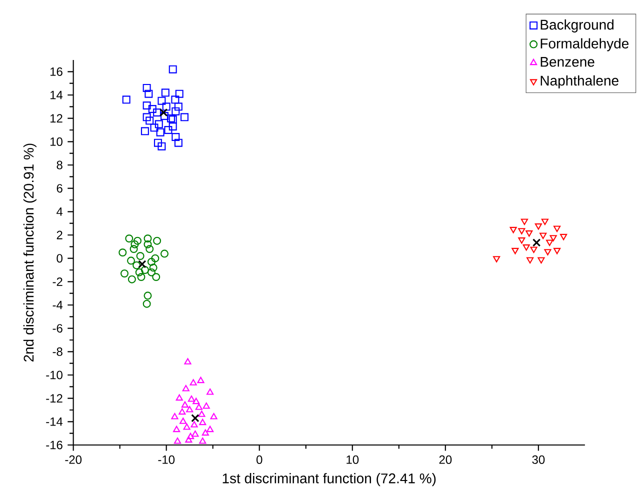 This screenshot has height=500, width=638. I want to click on y-tick-label: -14, so click(54, 422).